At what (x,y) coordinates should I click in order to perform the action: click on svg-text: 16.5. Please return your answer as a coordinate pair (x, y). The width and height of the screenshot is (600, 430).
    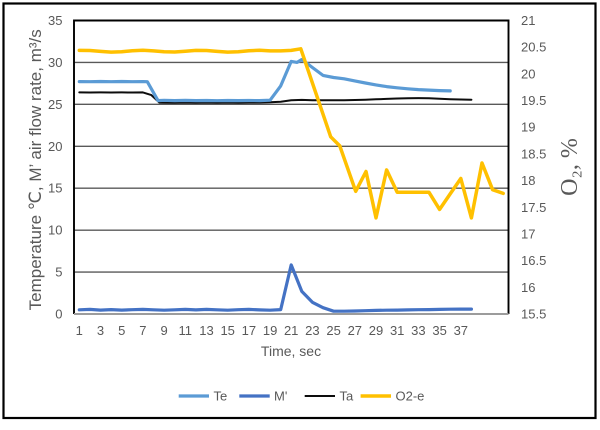
    Looking at the image, I should click on (533, 260).